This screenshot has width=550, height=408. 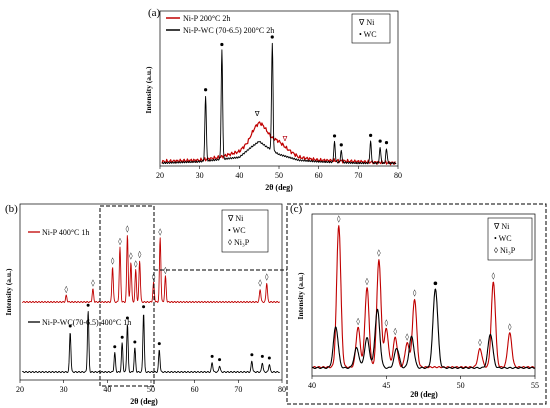 I want to click on legend-c-wc: • WC, so click(x=503, y=238).